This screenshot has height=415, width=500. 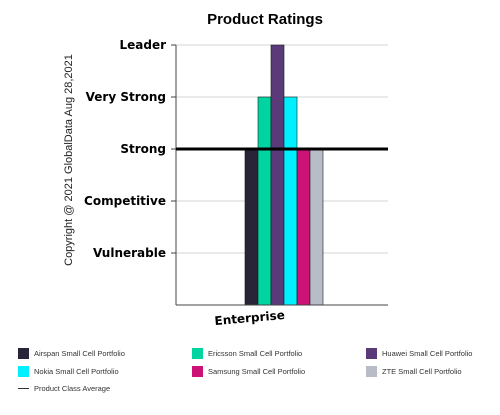 I want to click on x-tick-label: Enterprise, so click(x=249, y=318).